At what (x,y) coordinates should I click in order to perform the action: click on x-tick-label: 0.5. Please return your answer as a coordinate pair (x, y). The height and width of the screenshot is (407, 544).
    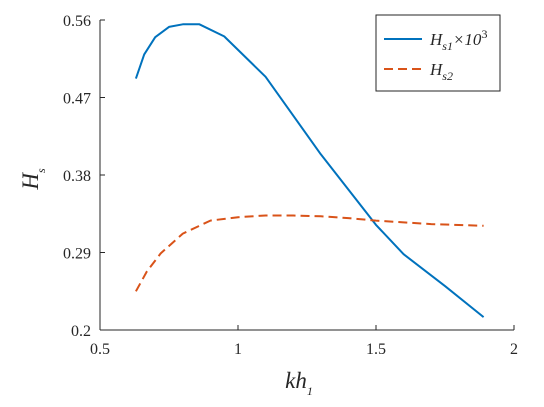
    Looking at the image, I should click on (100, 349).